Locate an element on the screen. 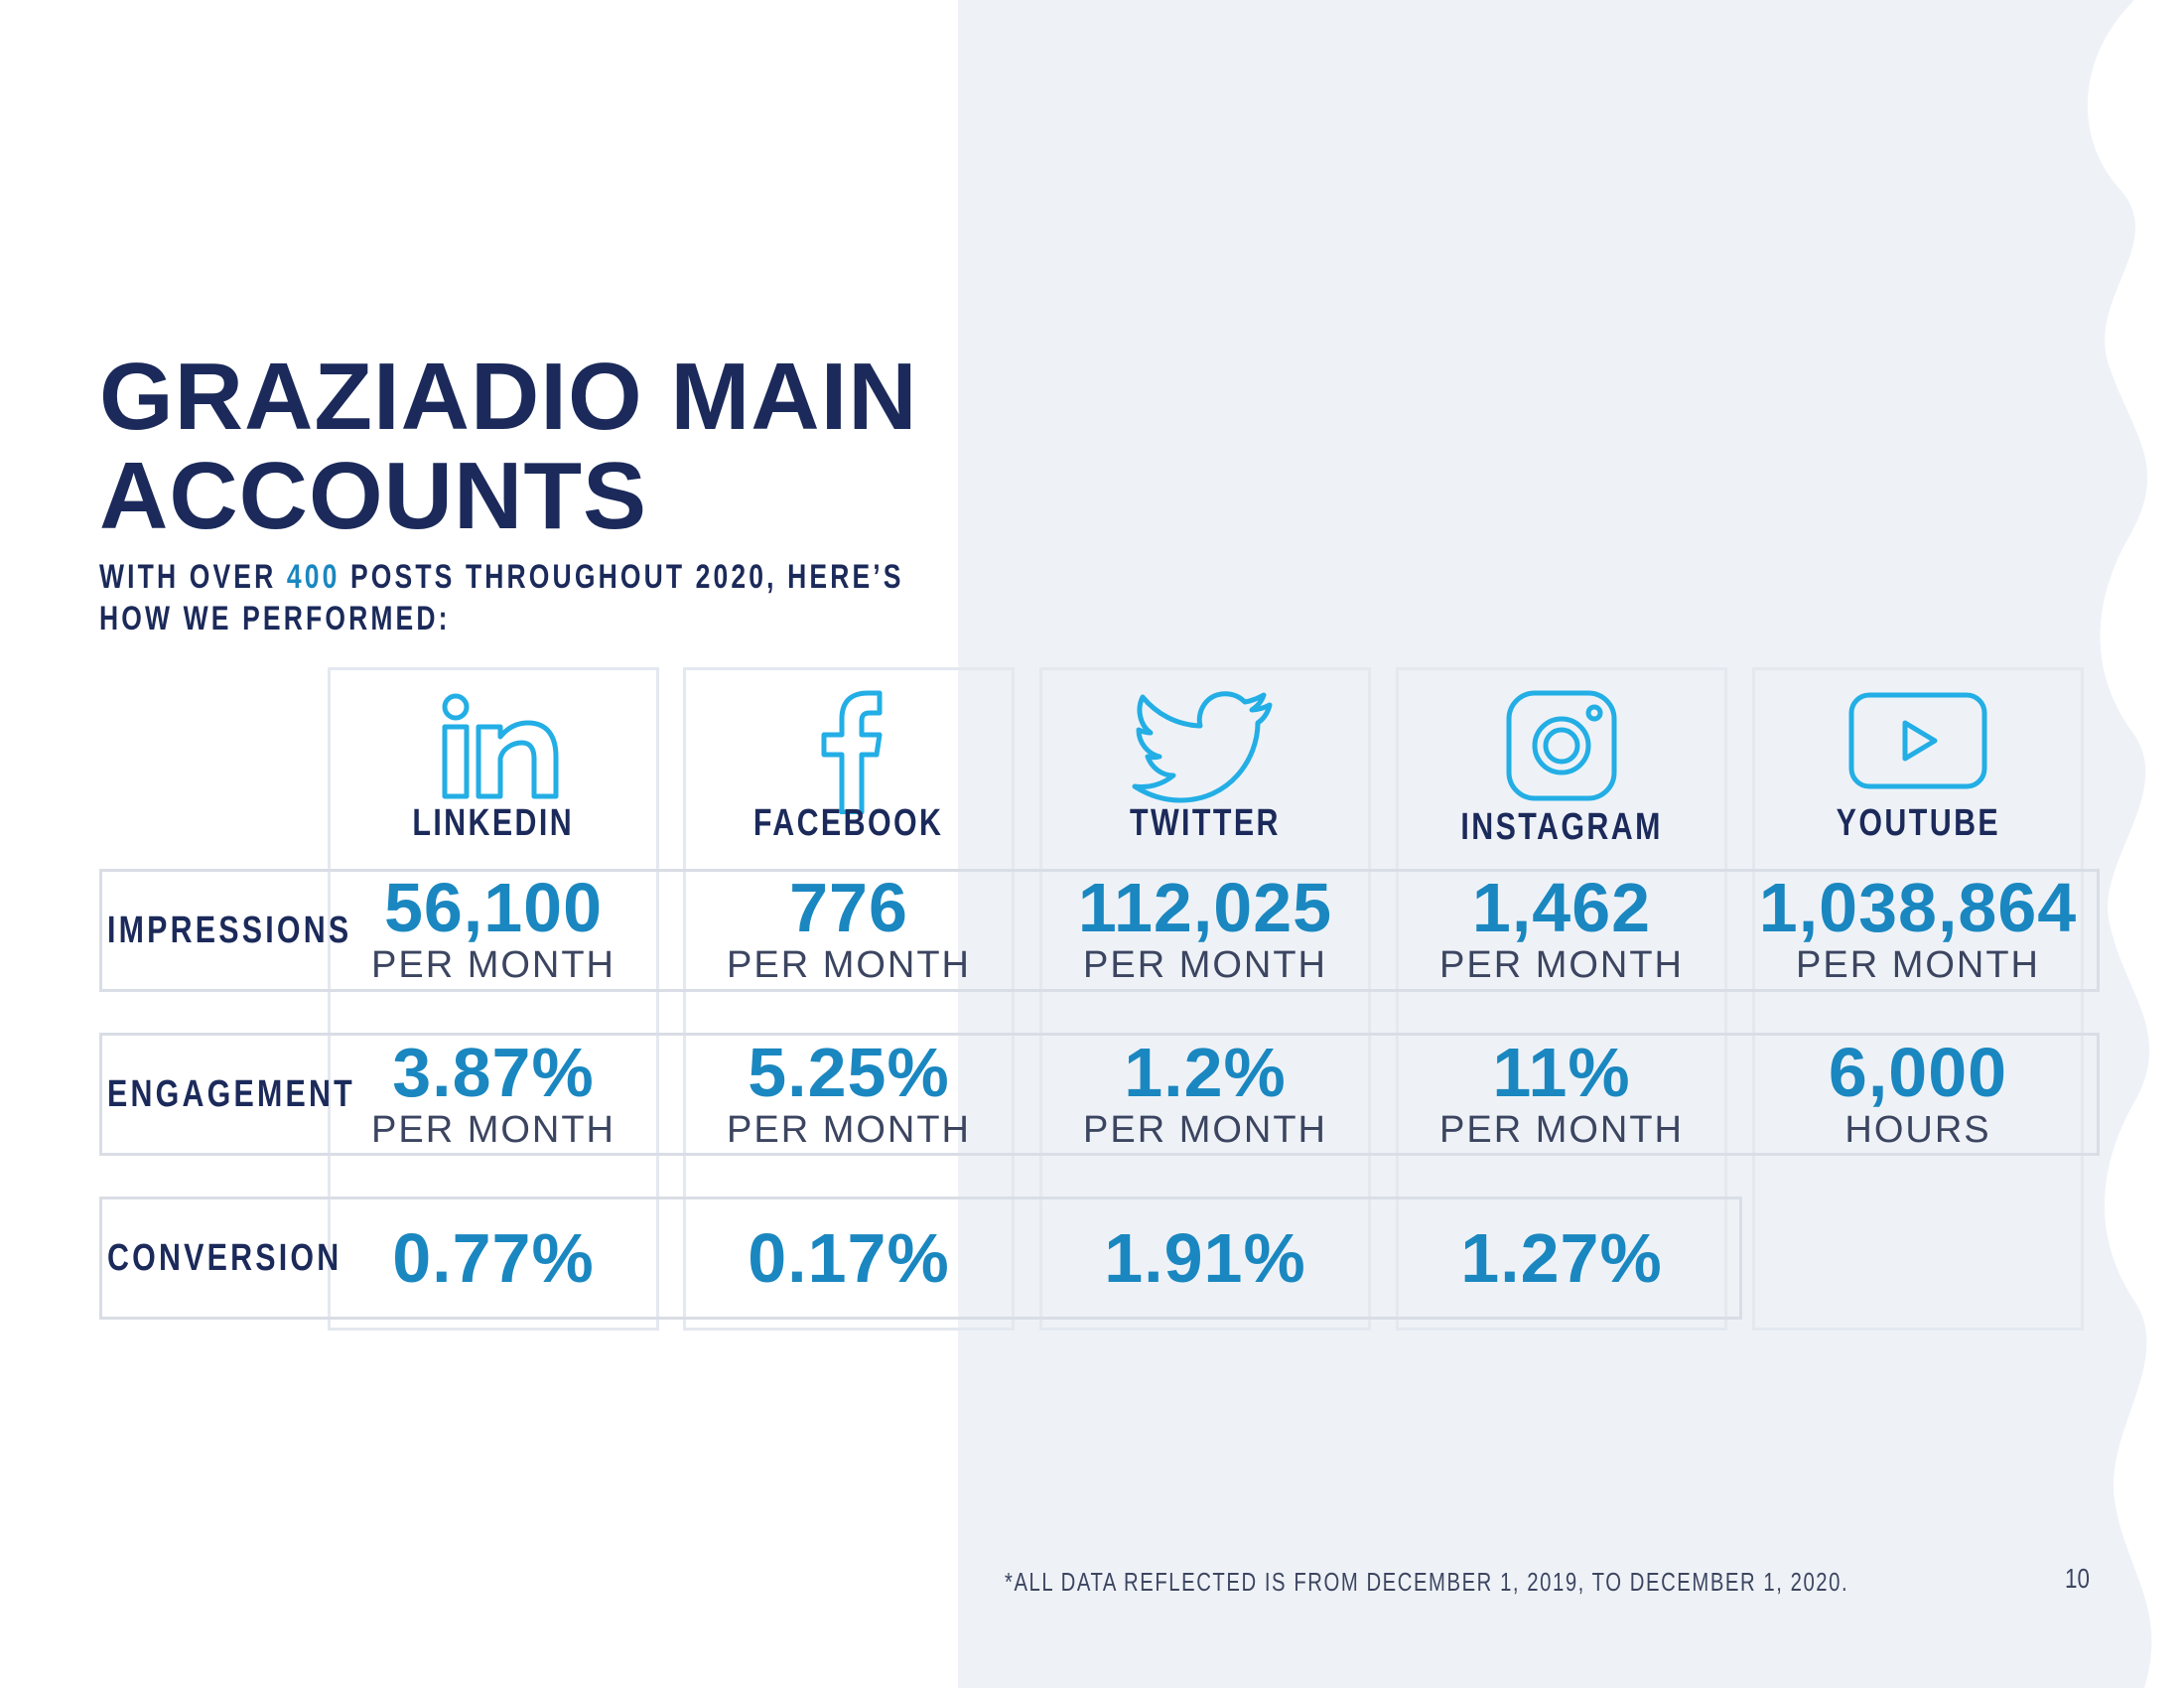 Image resolution: width=2184 pixels, height=1688 pixels. metric-value: 776 is located at coordinates (848, 907).